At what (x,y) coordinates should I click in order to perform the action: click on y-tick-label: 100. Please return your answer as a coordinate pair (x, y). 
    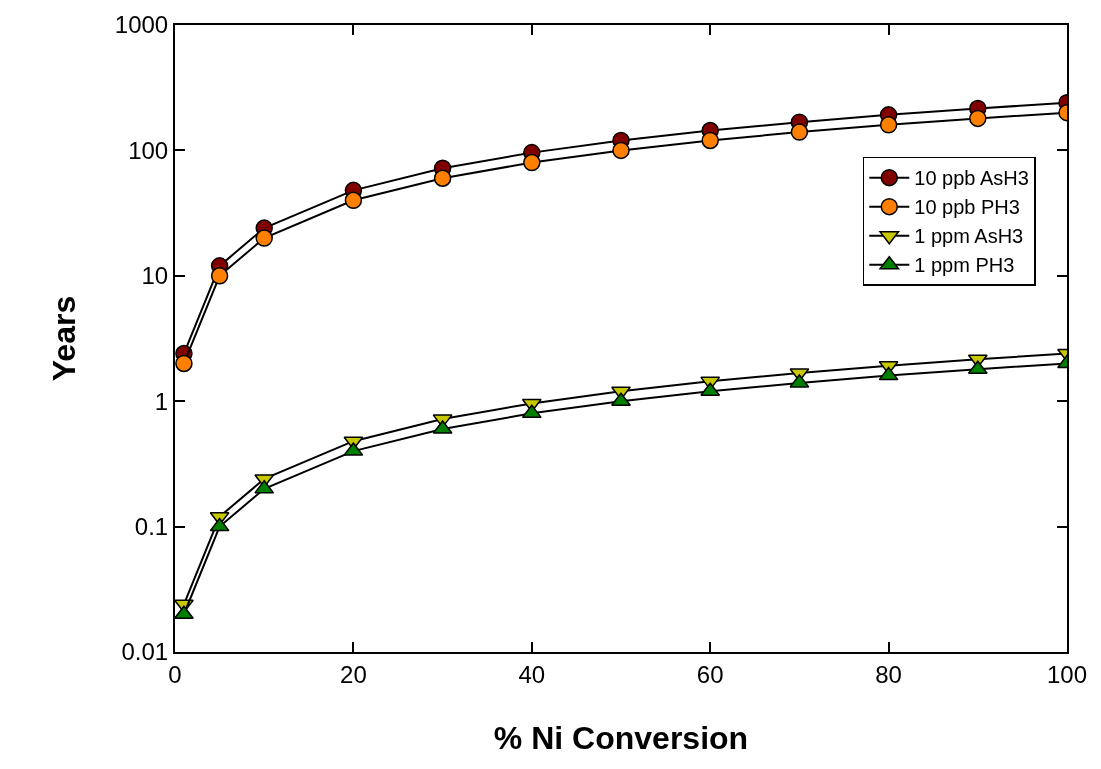
    Looking at the image, I should click on (148, 150).